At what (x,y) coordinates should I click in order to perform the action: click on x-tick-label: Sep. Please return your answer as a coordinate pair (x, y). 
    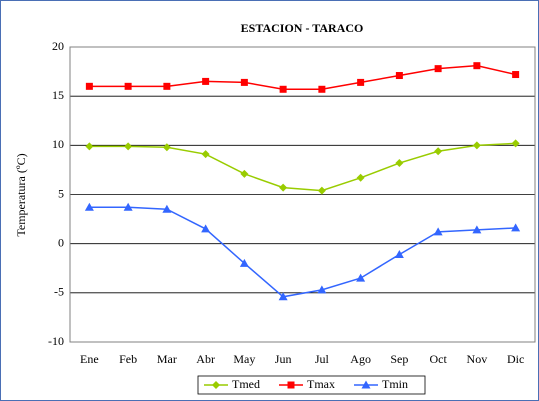
    Looking at the image, I should click on (399, 359).